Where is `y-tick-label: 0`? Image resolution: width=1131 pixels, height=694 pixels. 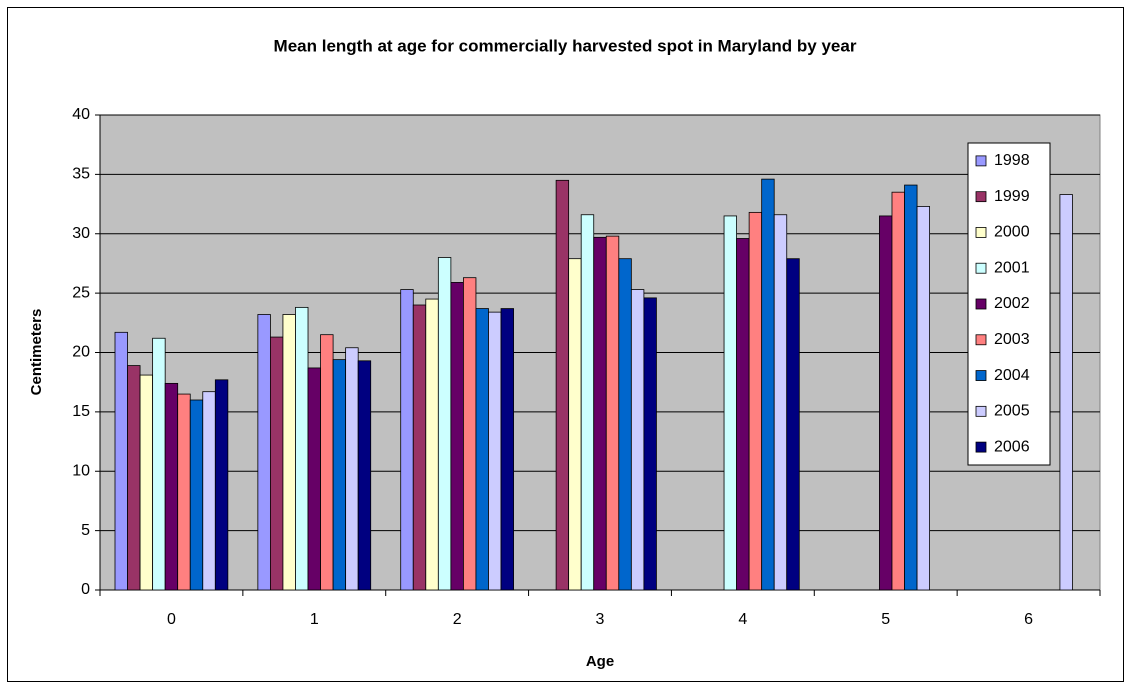 y-tick-label: 0 is located at coordinates (85, 589).